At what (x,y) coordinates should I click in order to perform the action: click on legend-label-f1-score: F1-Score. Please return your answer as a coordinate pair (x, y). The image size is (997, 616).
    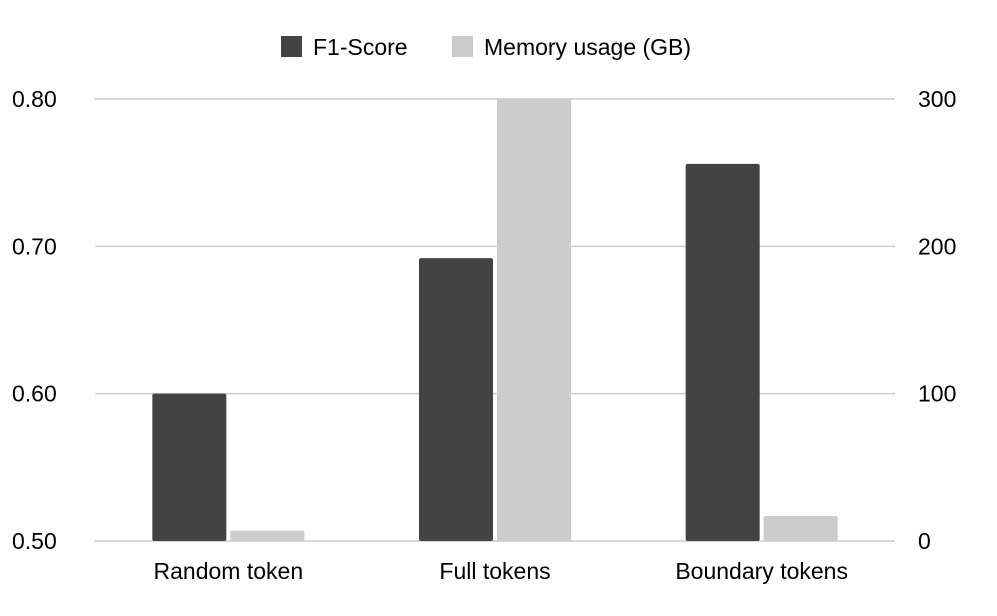
    Looking at the image, I should click on (360, 47).